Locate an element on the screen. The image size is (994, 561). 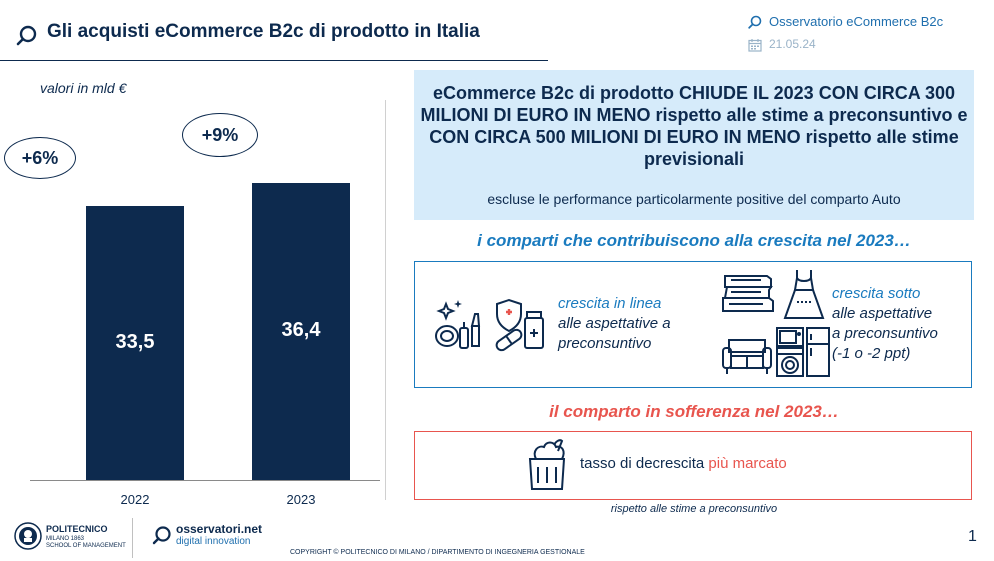
growth-inline-line2: alle aspettative a is located at coordinates (614, 323).